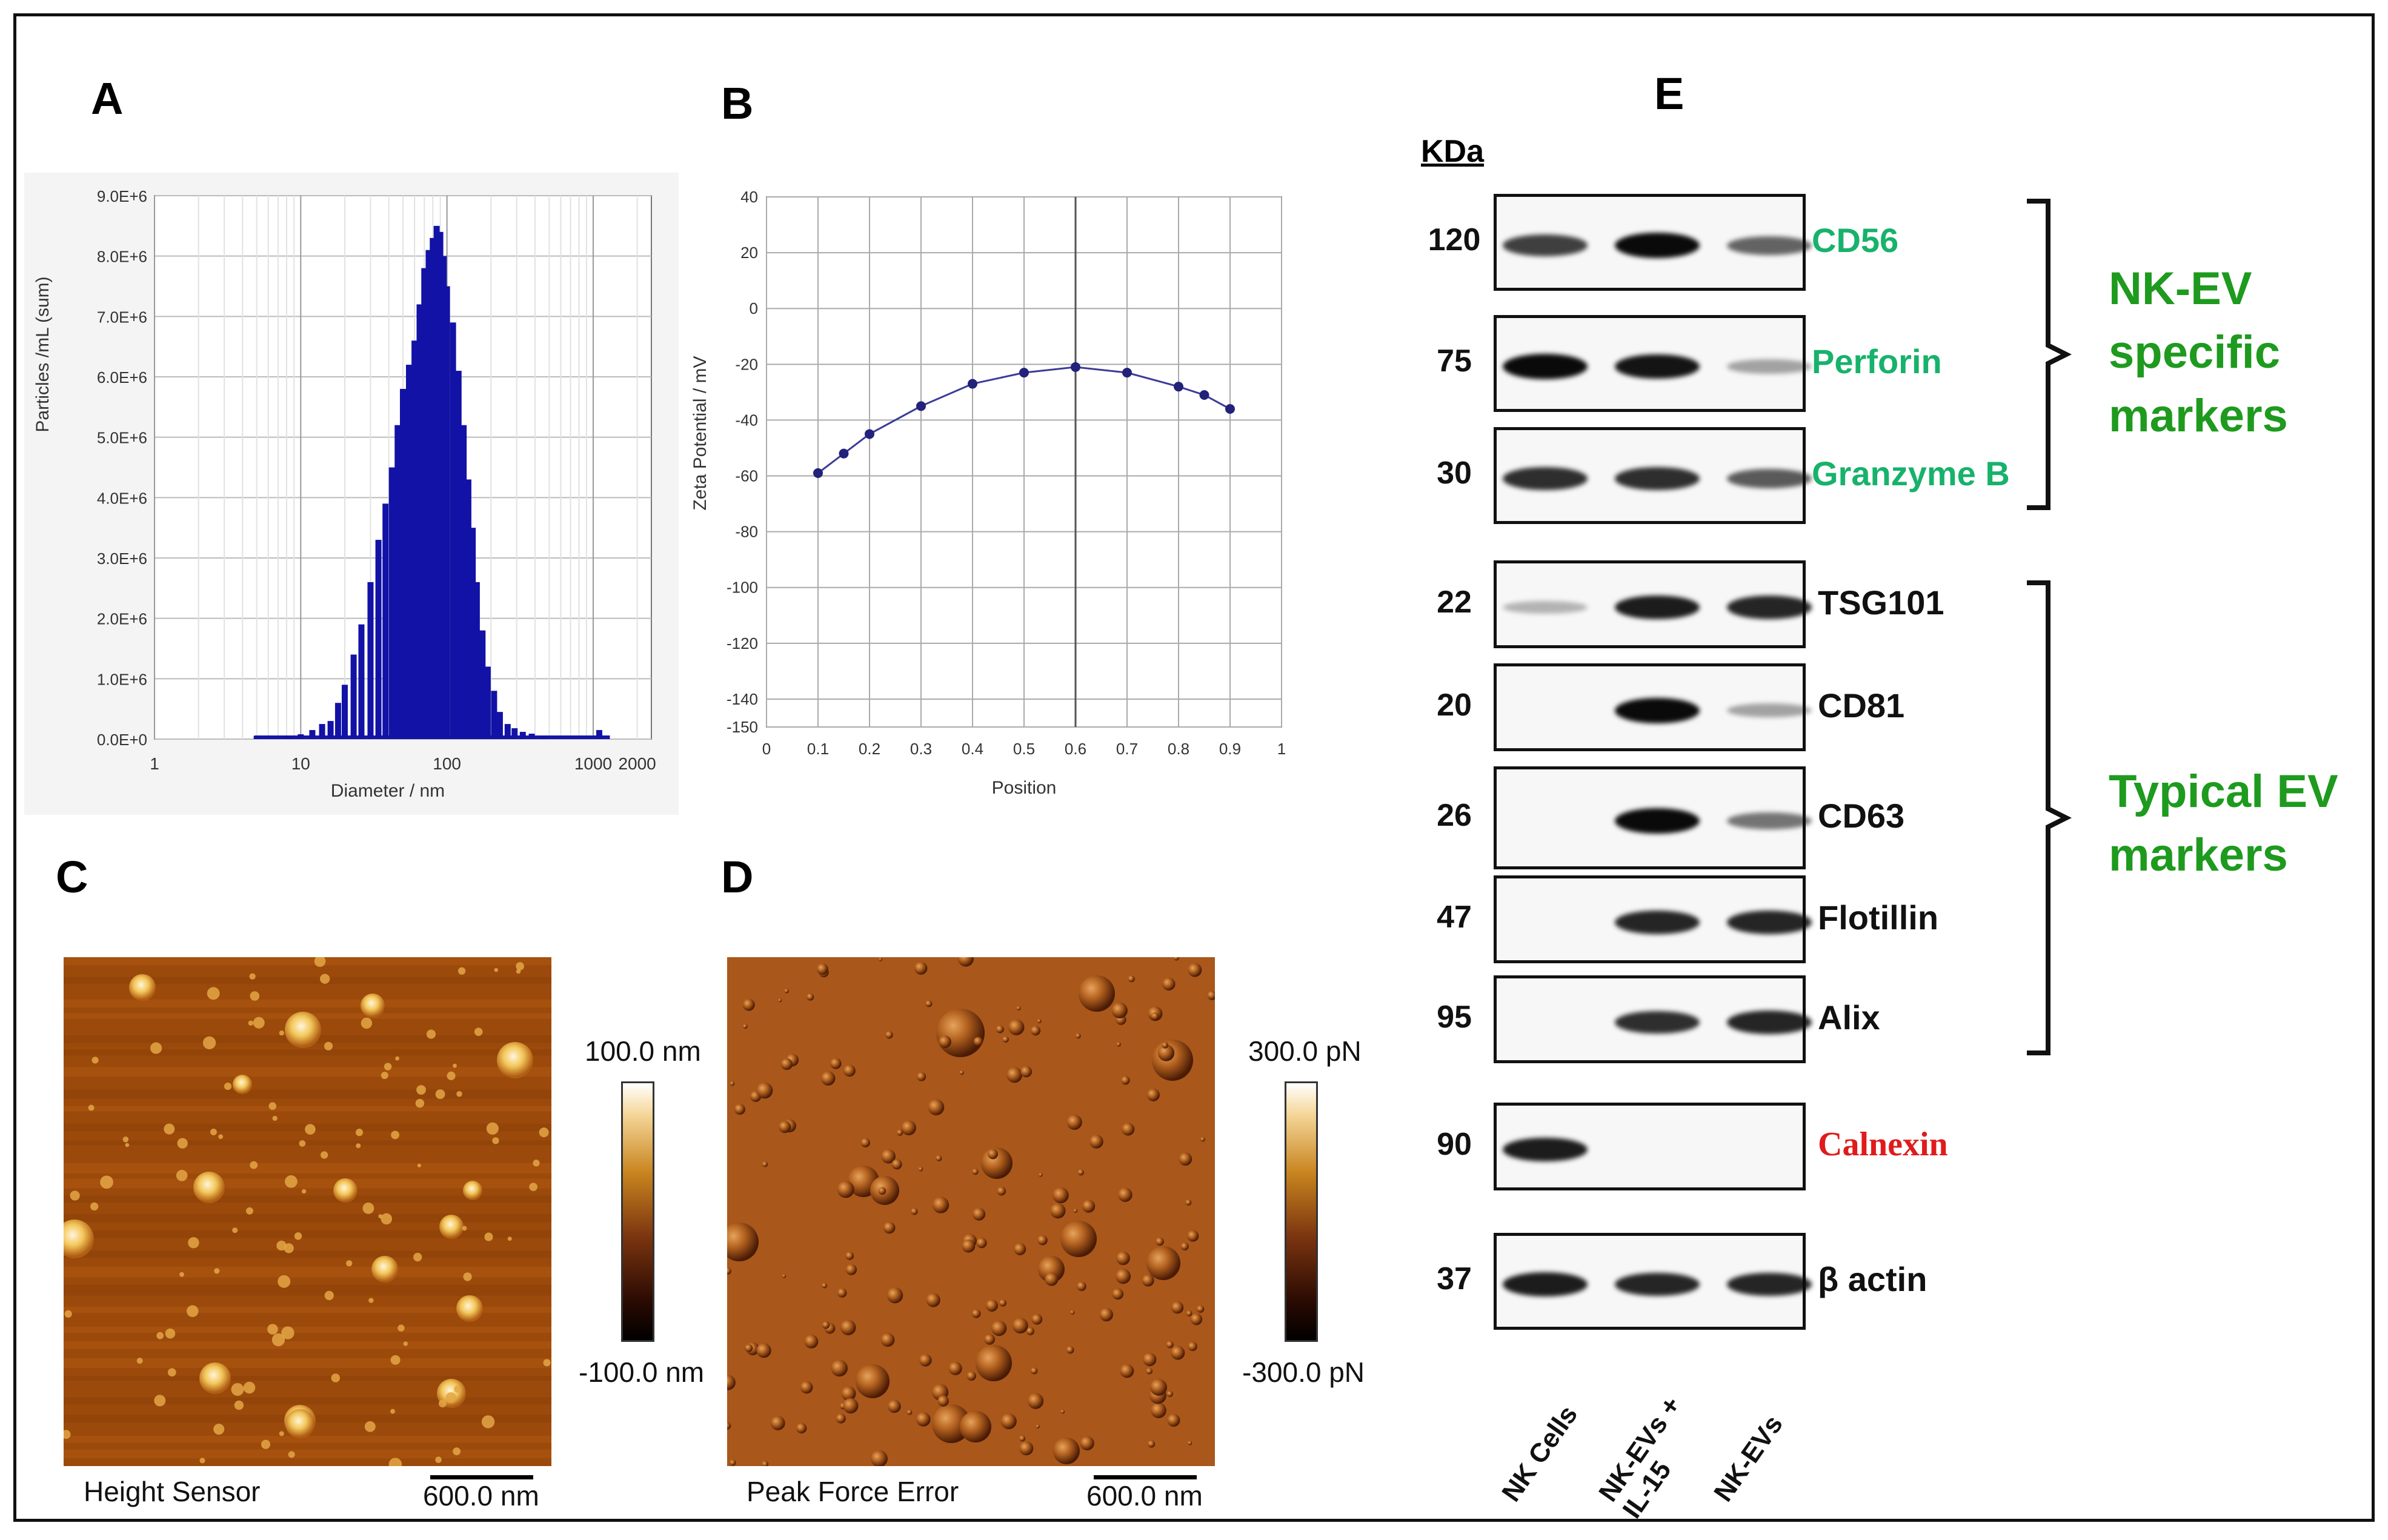 The width and height of the screenshot is (2388, 1540). Describe the element at coordinates (107, 98) in the screenshot. I see `panel-label-a: A` at that location.